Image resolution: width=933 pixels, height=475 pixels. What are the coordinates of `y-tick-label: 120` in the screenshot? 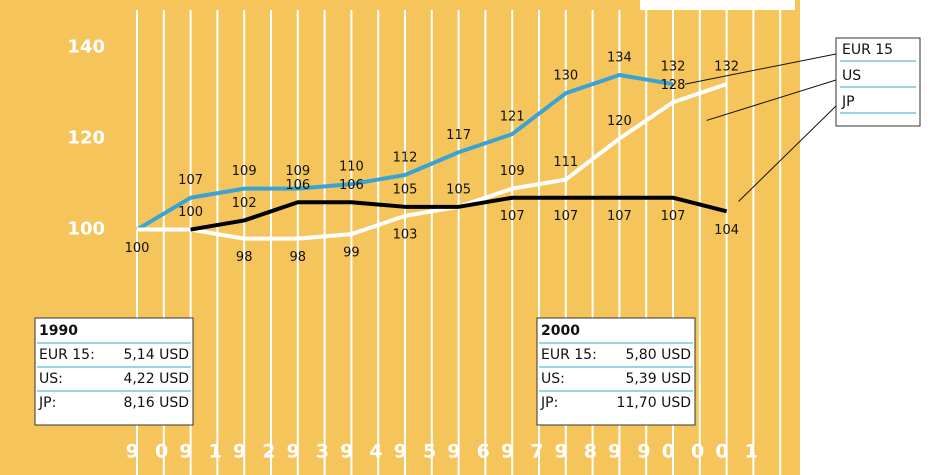 It's located at (86, 138).